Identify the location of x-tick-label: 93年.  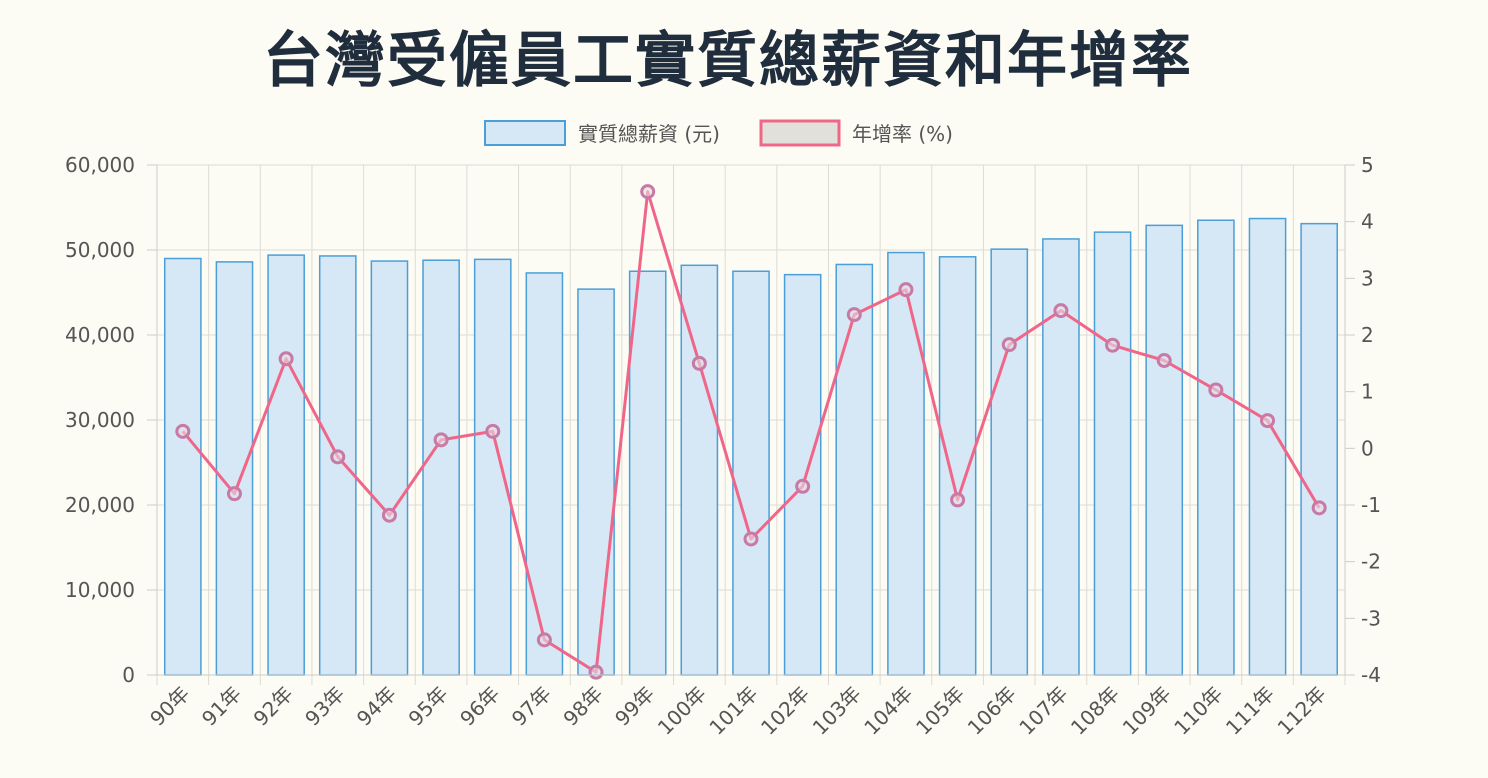
(324, 706).